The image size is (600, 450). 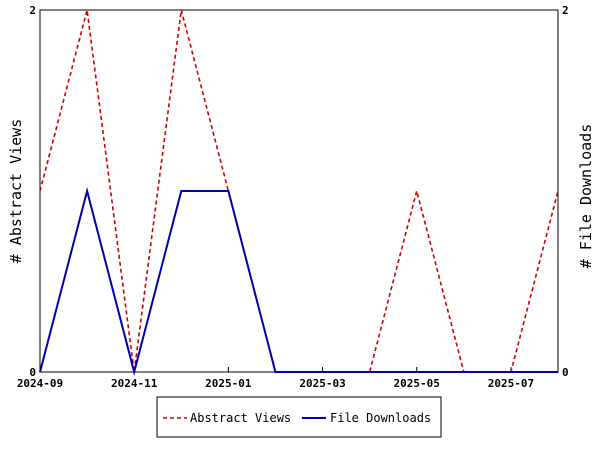 I want to click on legend-box, so click(x=299, y=417).